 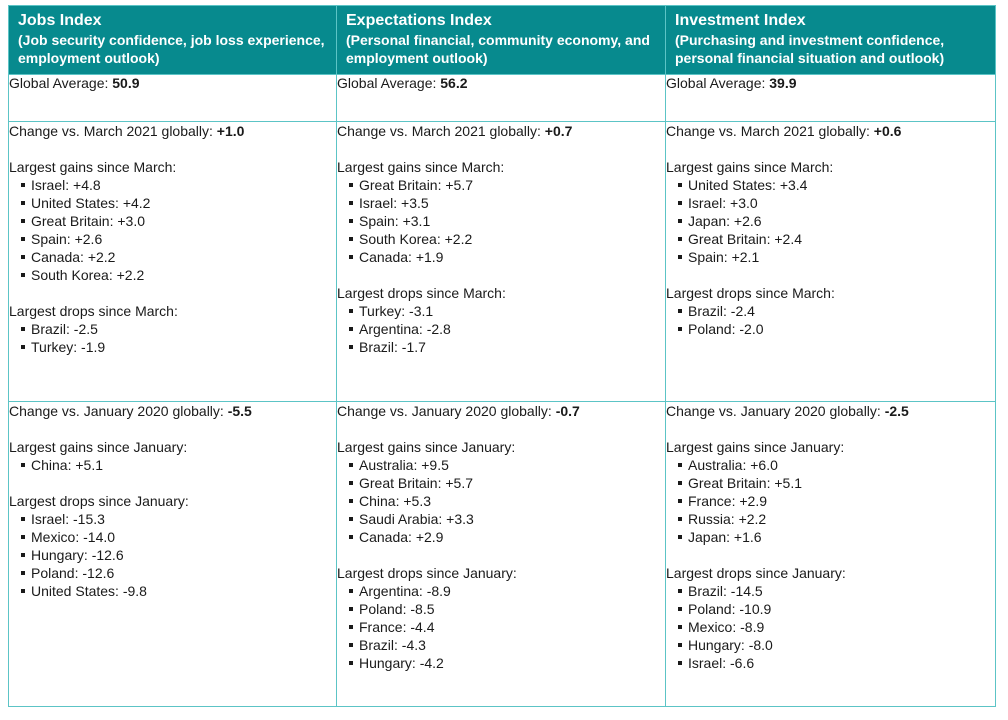 I want to click on item-text: Israel: -6.6, so click(x=721, y=663).